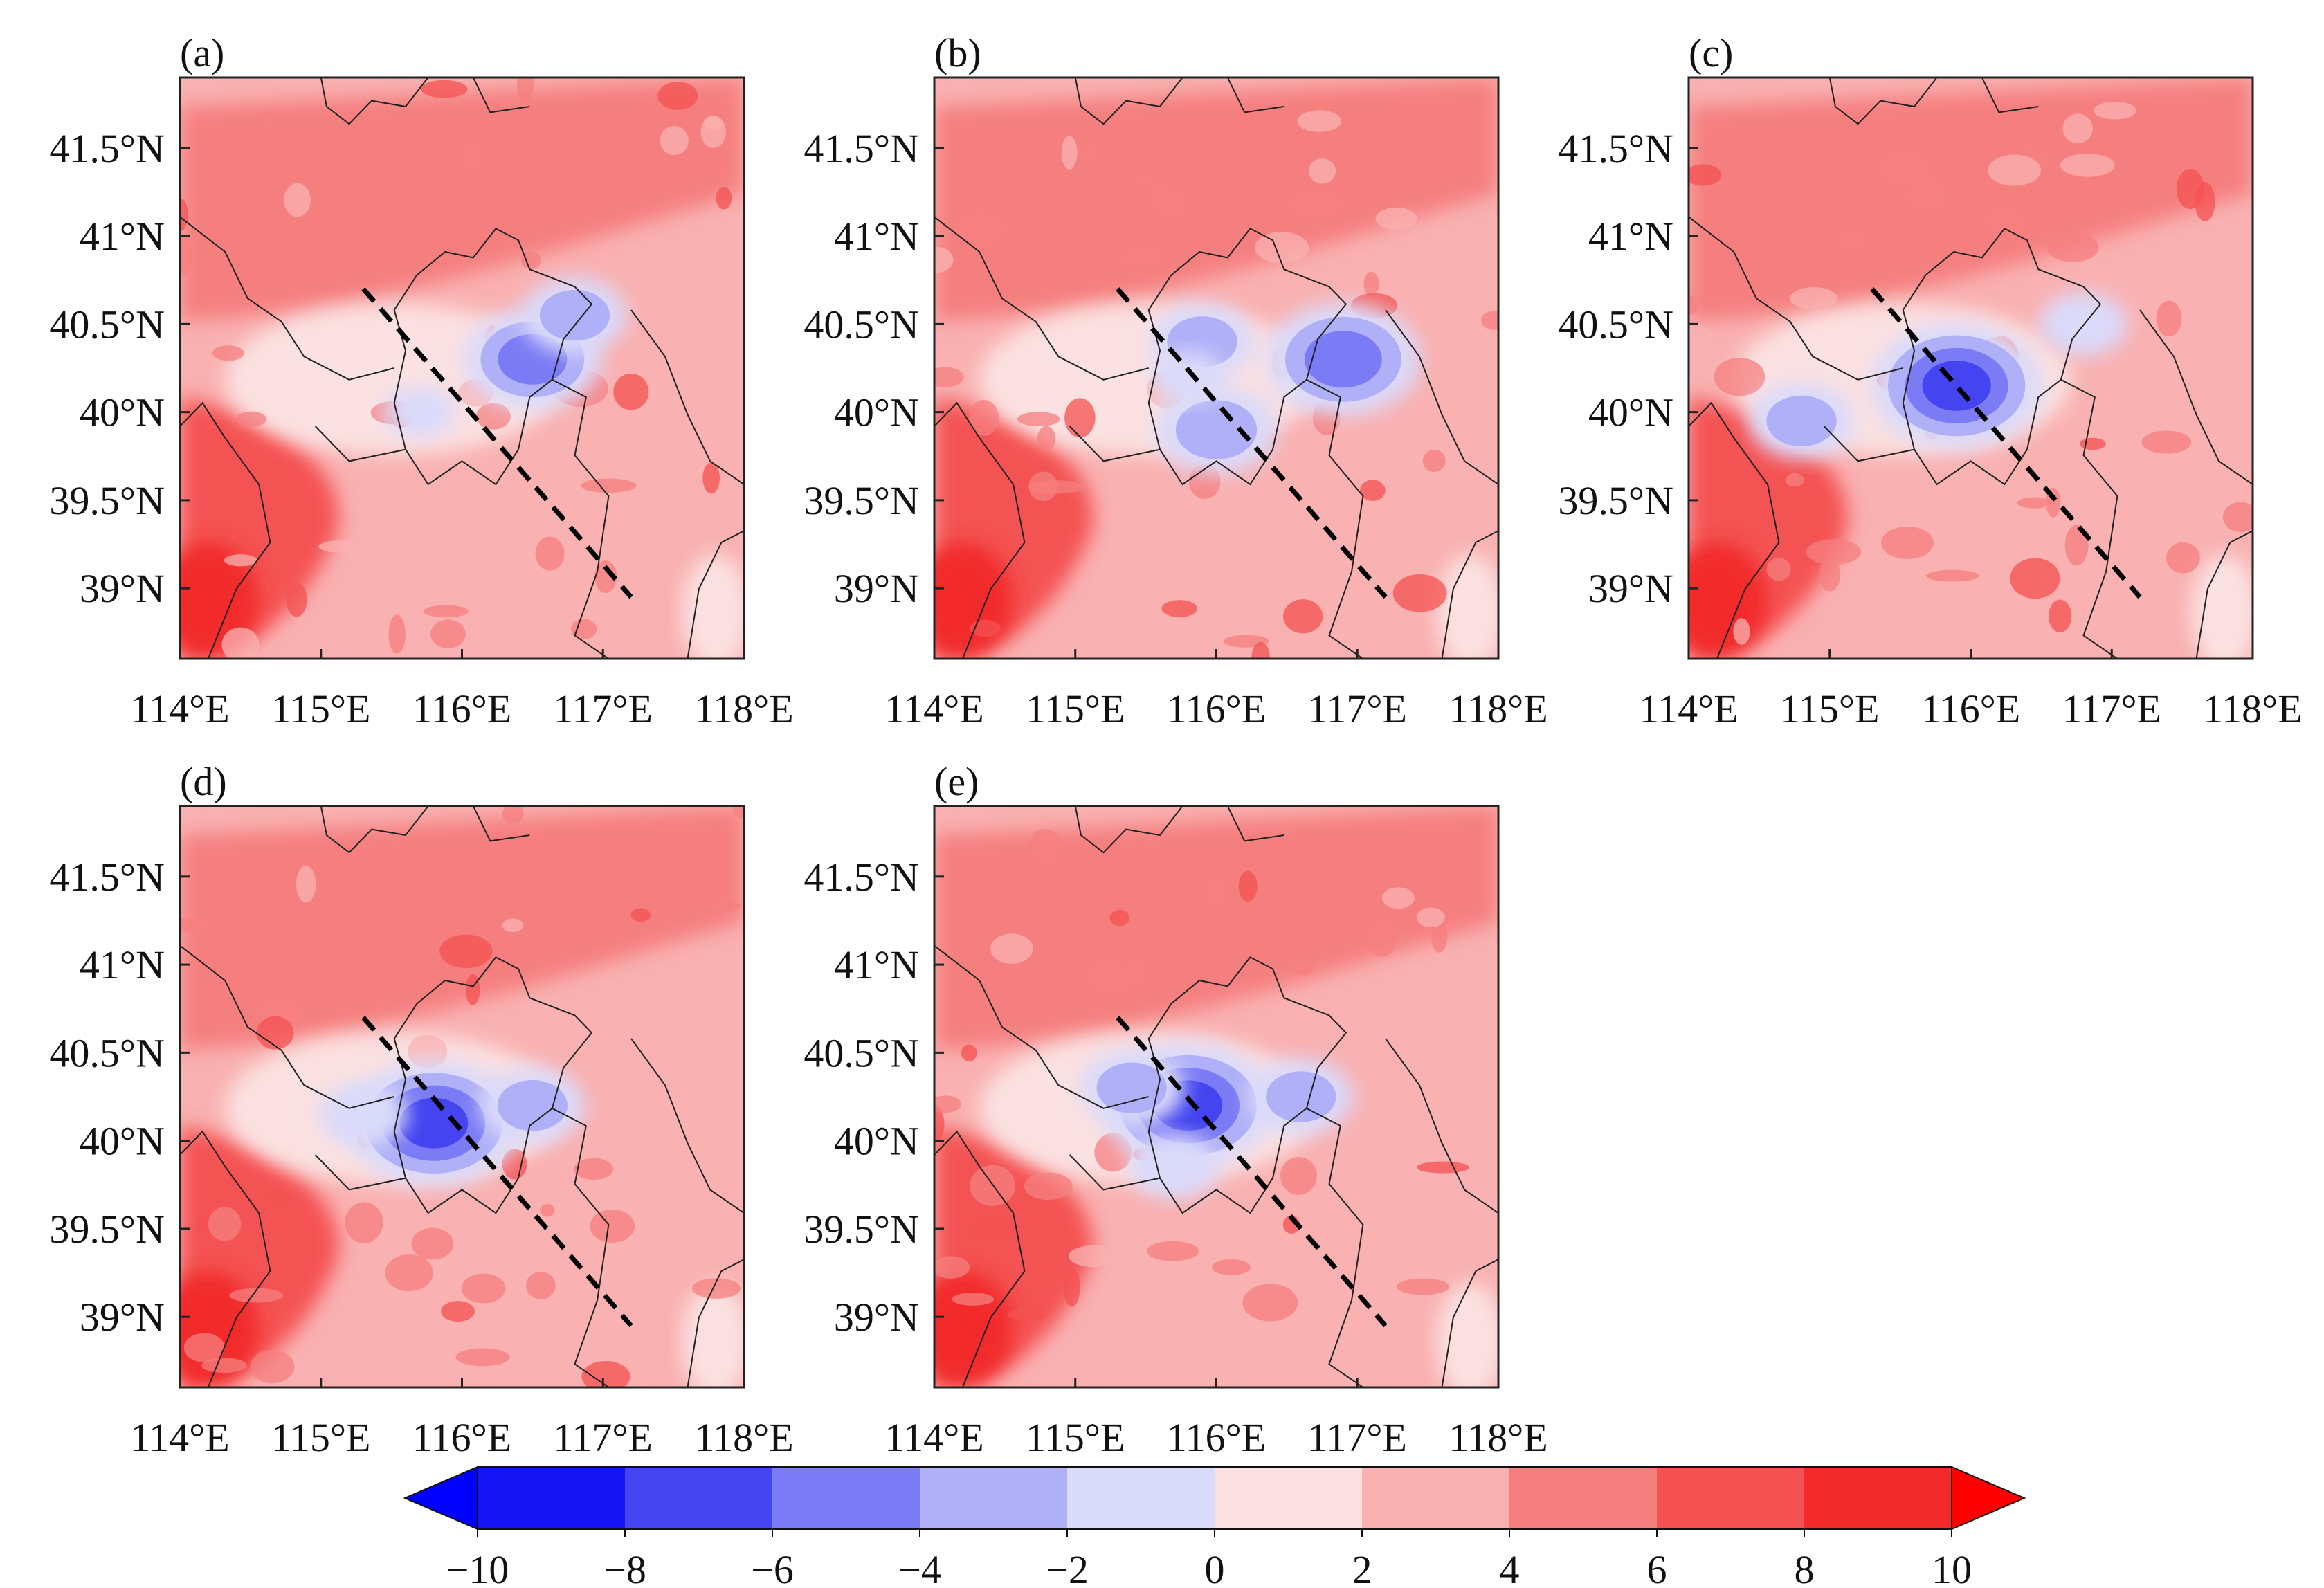 The height and width of the screenshot is (1588, 2324). I want to click on lat-tick-label: 39°N, so click(123, 588).